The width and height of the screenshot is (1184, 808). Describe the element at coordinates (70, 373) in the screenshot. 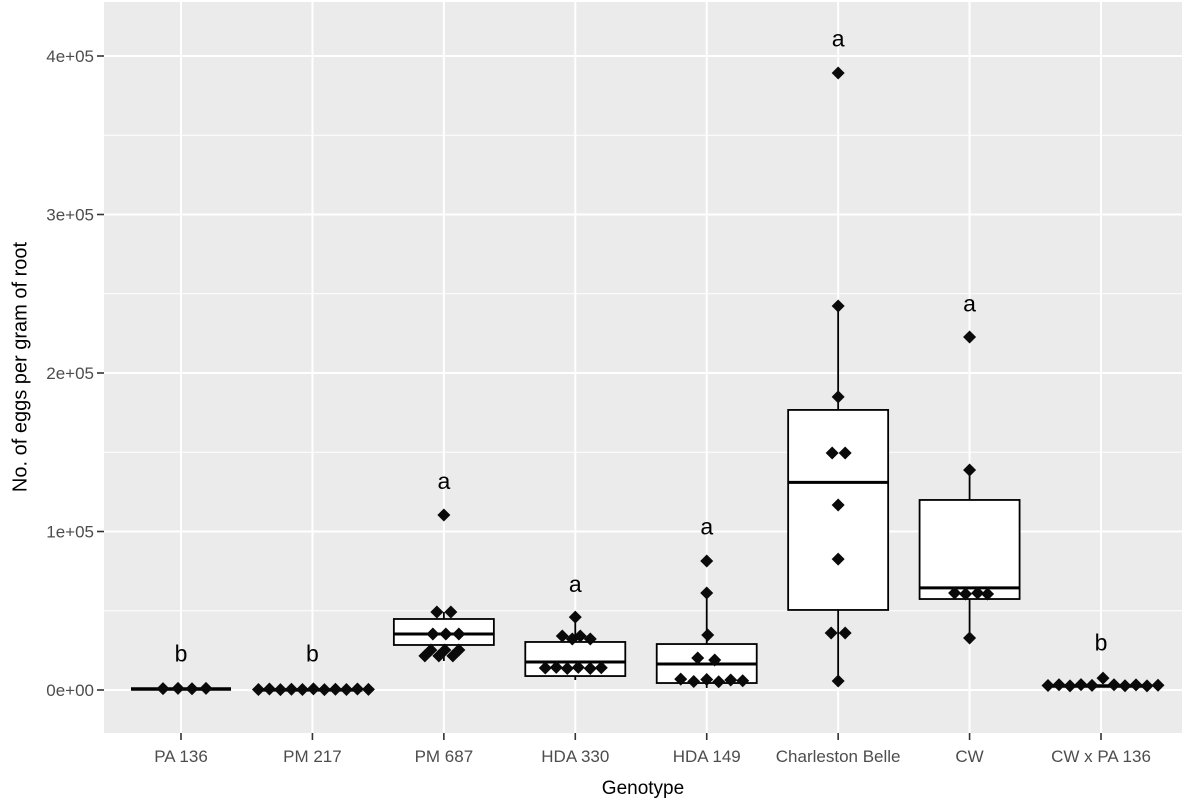

I see `y-tick-label: 2e+05` at that location.